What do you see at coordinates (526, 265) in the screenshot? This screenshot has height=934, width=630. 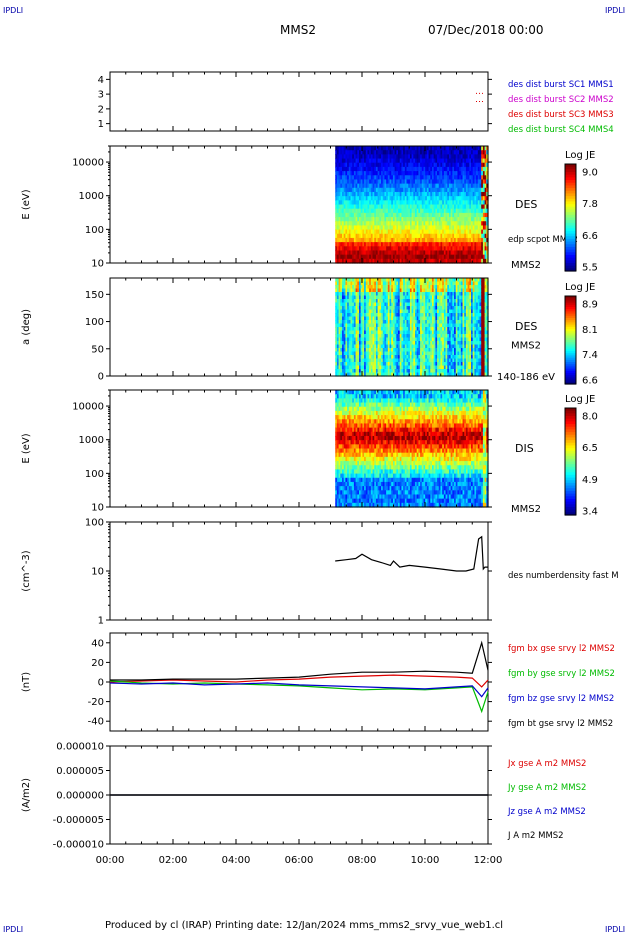 I see `spacecraft-label: MMS2` at bounding box center [526, 265].